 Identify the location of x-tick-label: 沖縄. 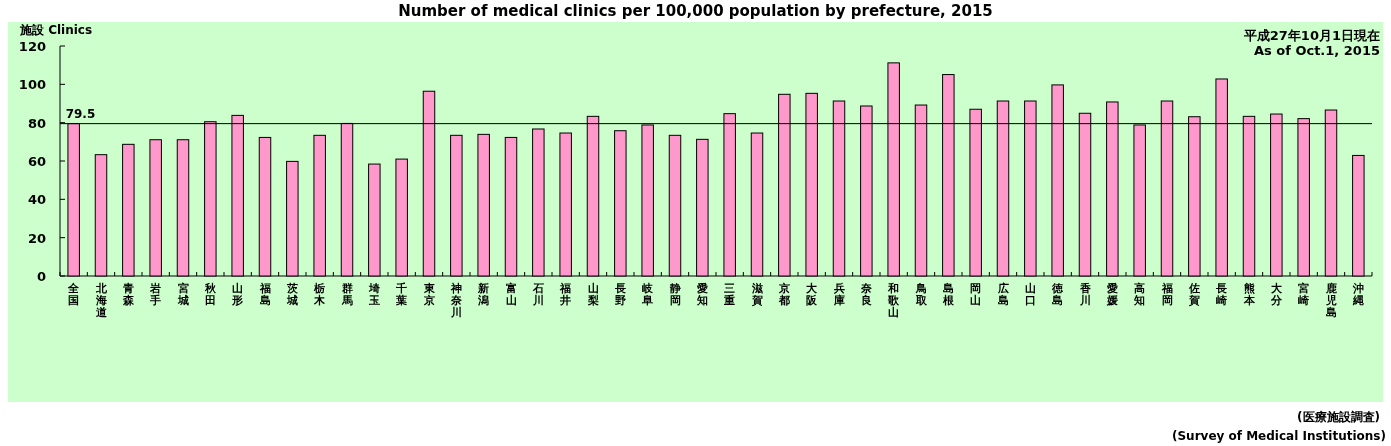
(1357, 294).